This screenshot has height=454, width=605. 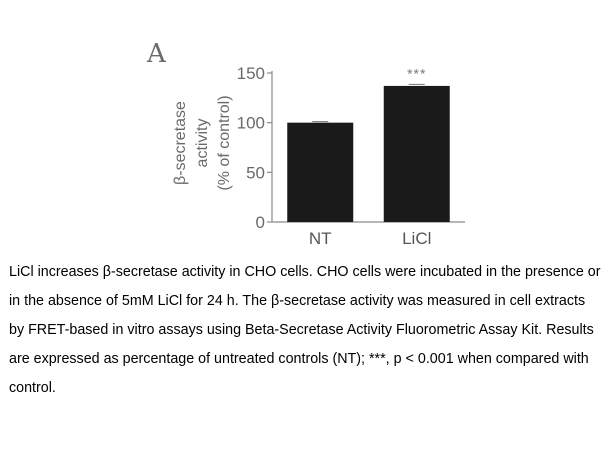 What do you see at coordinates (320, 238) in the screenshot?
I see `x-tick-label: NT` at bounding box center [320, 238].